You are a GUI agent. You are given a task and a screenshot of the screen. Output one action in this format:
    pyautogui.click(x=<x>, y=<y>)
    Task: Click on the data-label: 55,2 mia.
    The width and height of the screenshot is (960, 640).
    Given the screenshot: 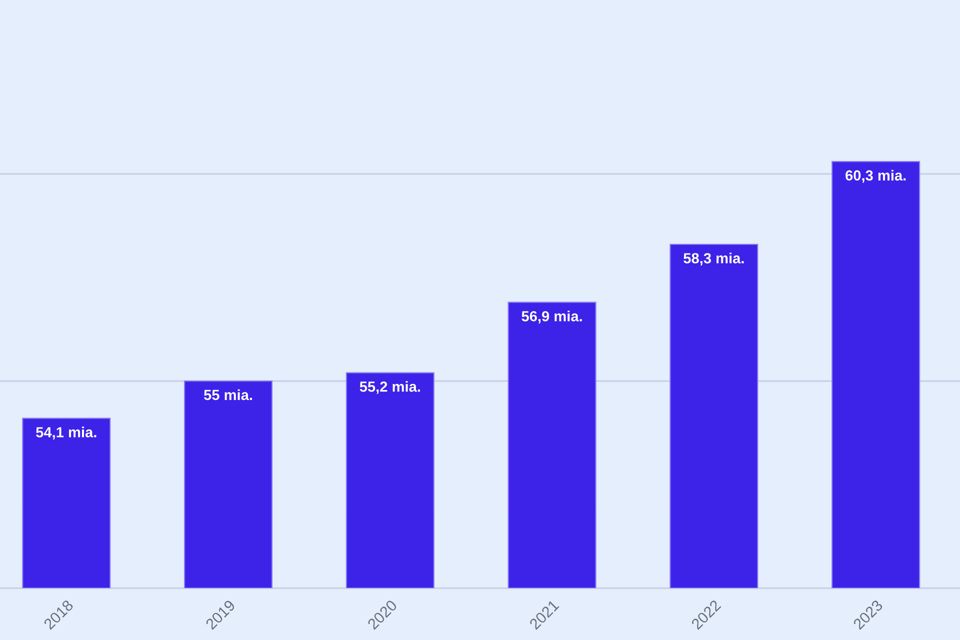 What is the action you would take?
    pyautogui.click(x=390, y=387)
    